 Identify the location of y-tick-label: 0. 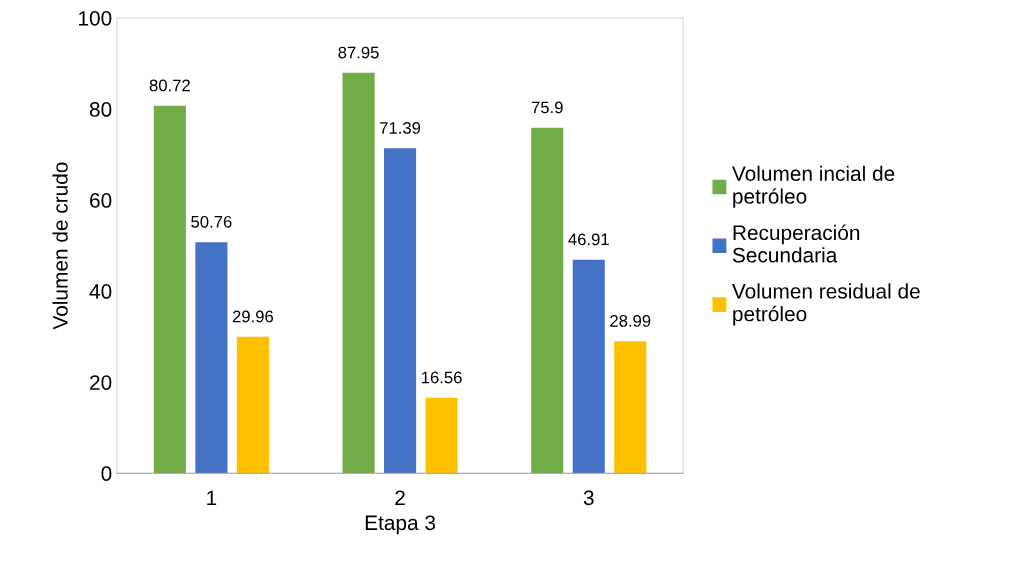
(106, 473).